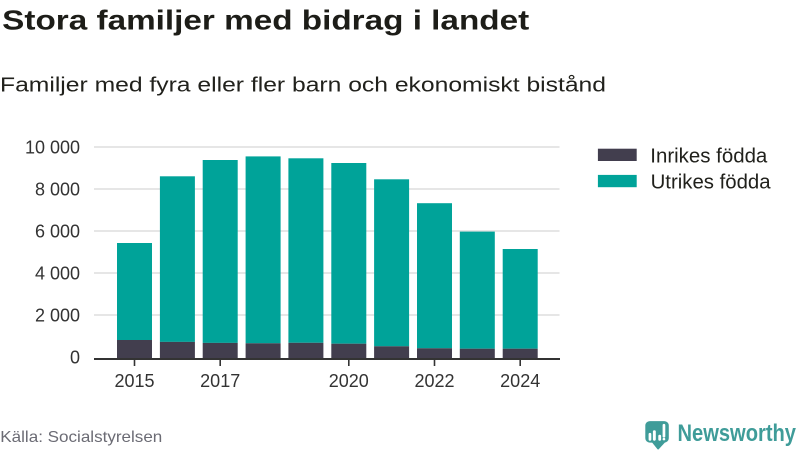 The height and width of the screenshot is (450, 800). What do you see at coordinates (520, 381) in the screenshot?
I see `svg-text: 2024` at bounding box center [520, 381].